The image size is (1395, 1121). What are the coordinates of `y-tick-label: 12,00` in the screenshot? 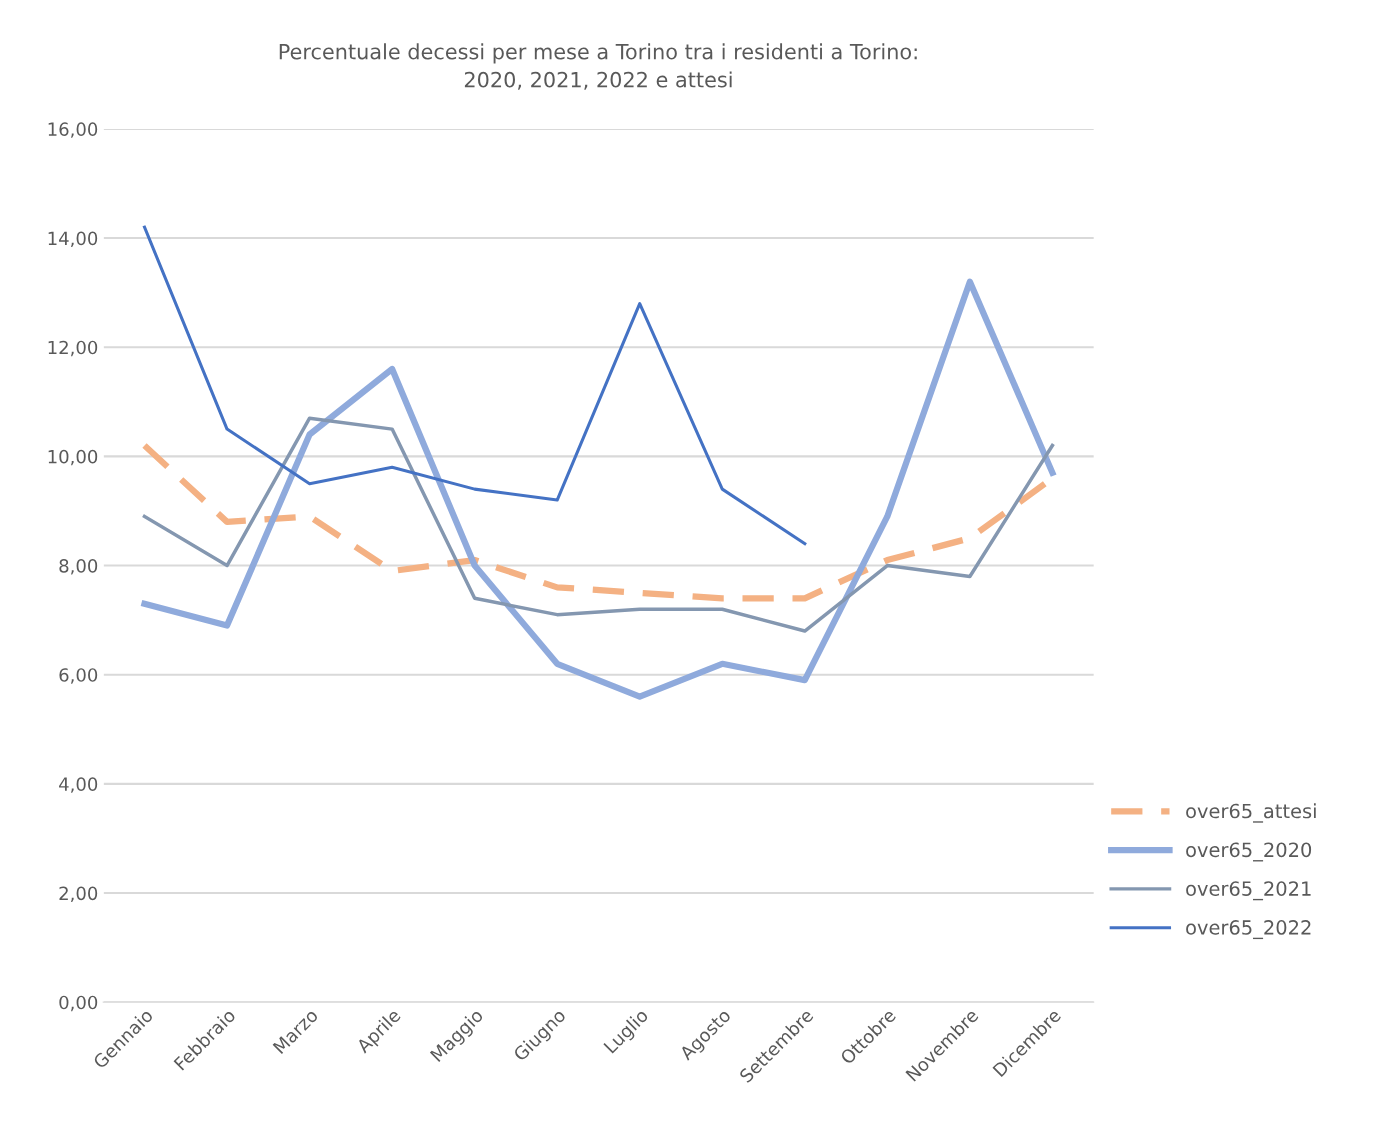 It's located at (73, 348).